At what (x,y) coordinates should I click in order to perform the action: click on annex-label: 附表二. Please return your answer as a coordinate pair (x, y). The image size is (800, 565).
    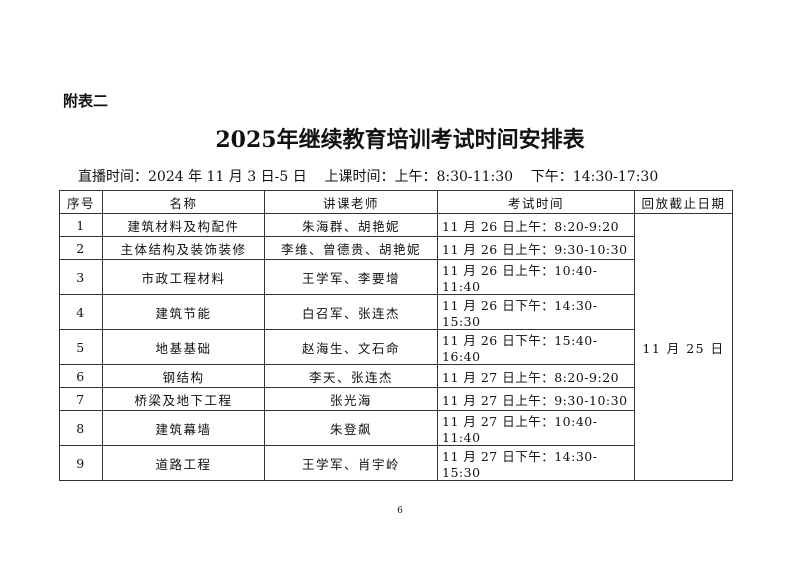
    Looking at the image, I should click on (86, 101).